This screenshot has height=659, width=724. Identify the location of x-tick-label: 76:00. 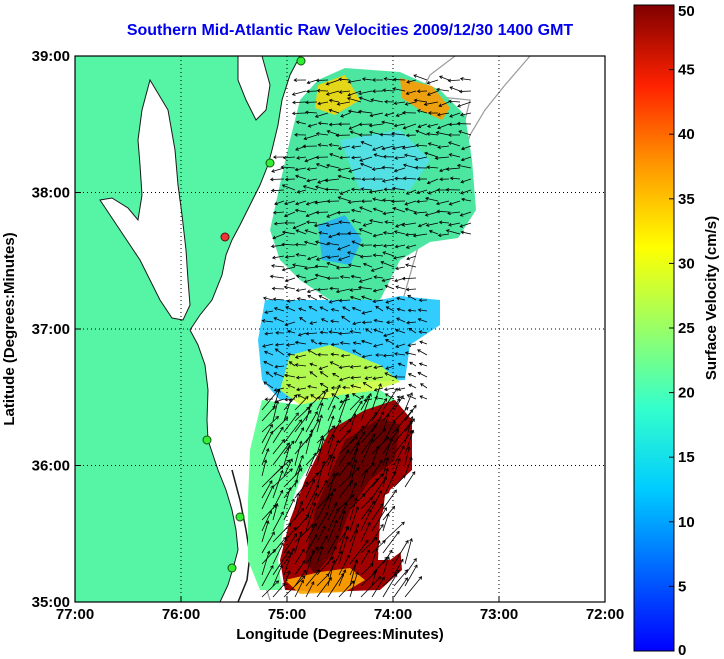
(181, 614).